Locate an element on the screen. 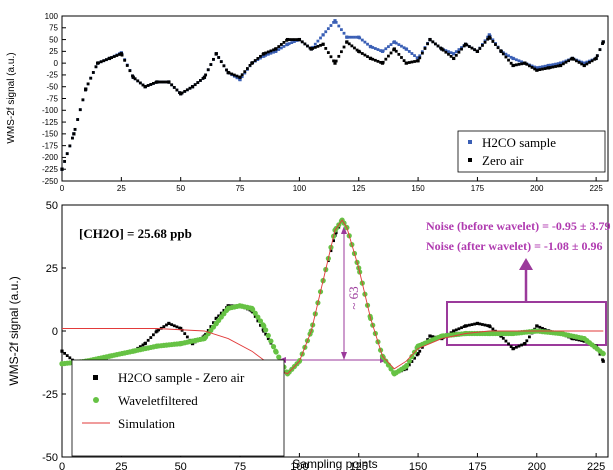 The width and height of the screenshot is (613, 470). top-x-tick-label: 25 is located at coordinates (121, 188).